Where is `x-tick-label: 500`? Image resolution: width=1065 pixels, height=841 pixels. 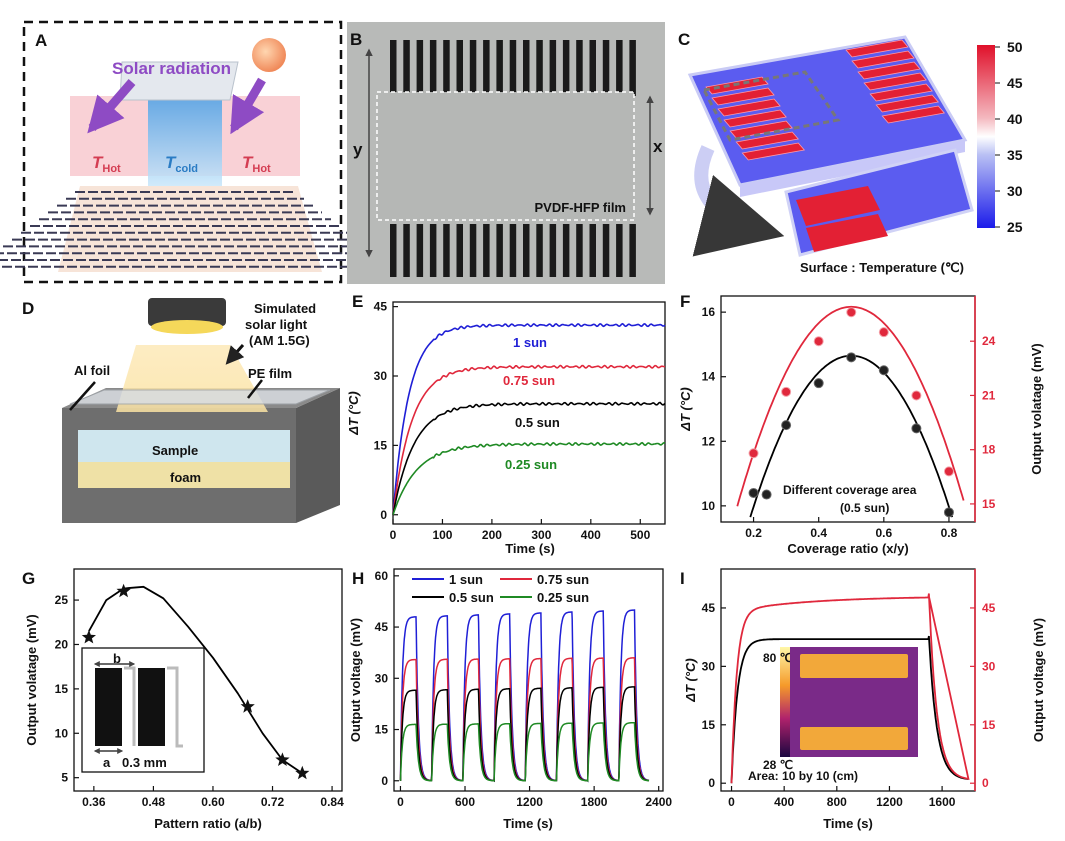 x-tick-label: 500 is located at coordinates (640, 535).